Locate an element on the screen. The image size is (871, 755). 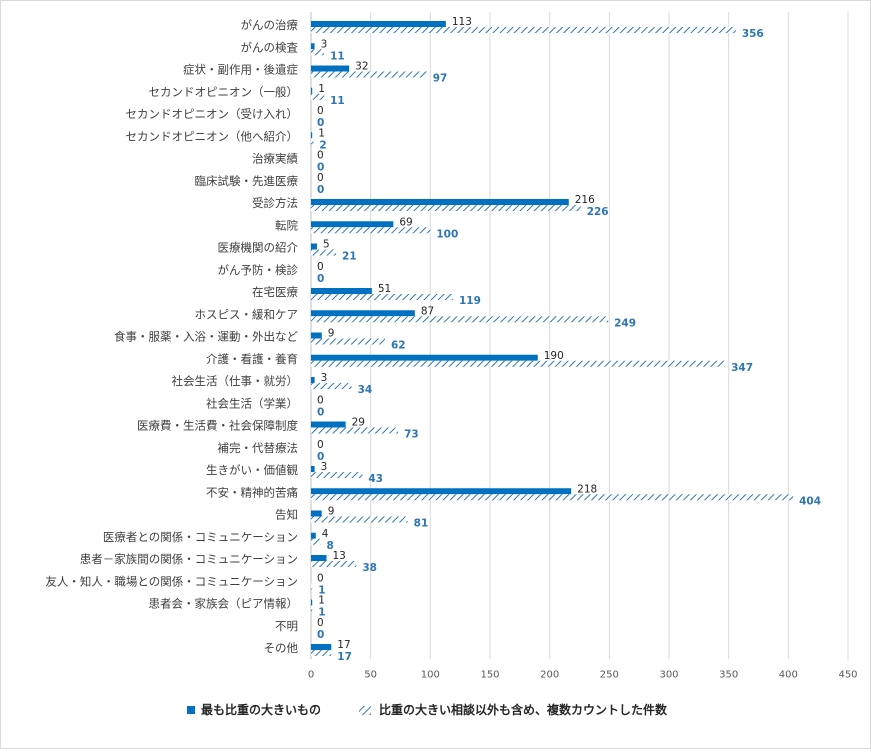
category-label: 医療機関の紹介 is located at coordinates (258, 248).